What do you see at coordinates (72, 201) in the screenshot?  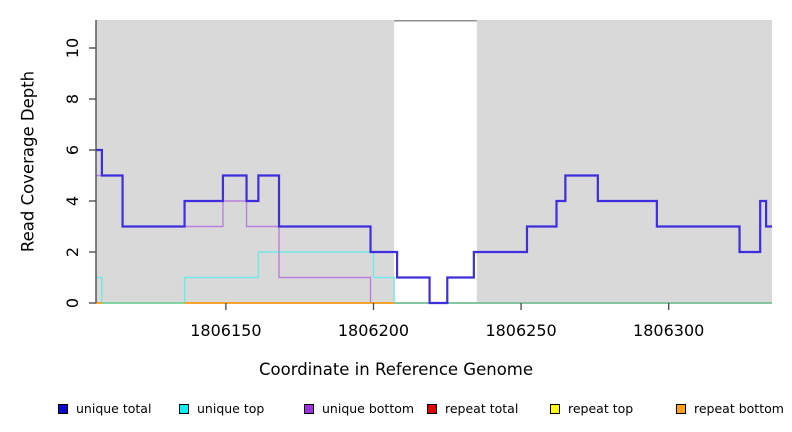 I see `y-tick-label: 4` at bounding box center [72, 201].